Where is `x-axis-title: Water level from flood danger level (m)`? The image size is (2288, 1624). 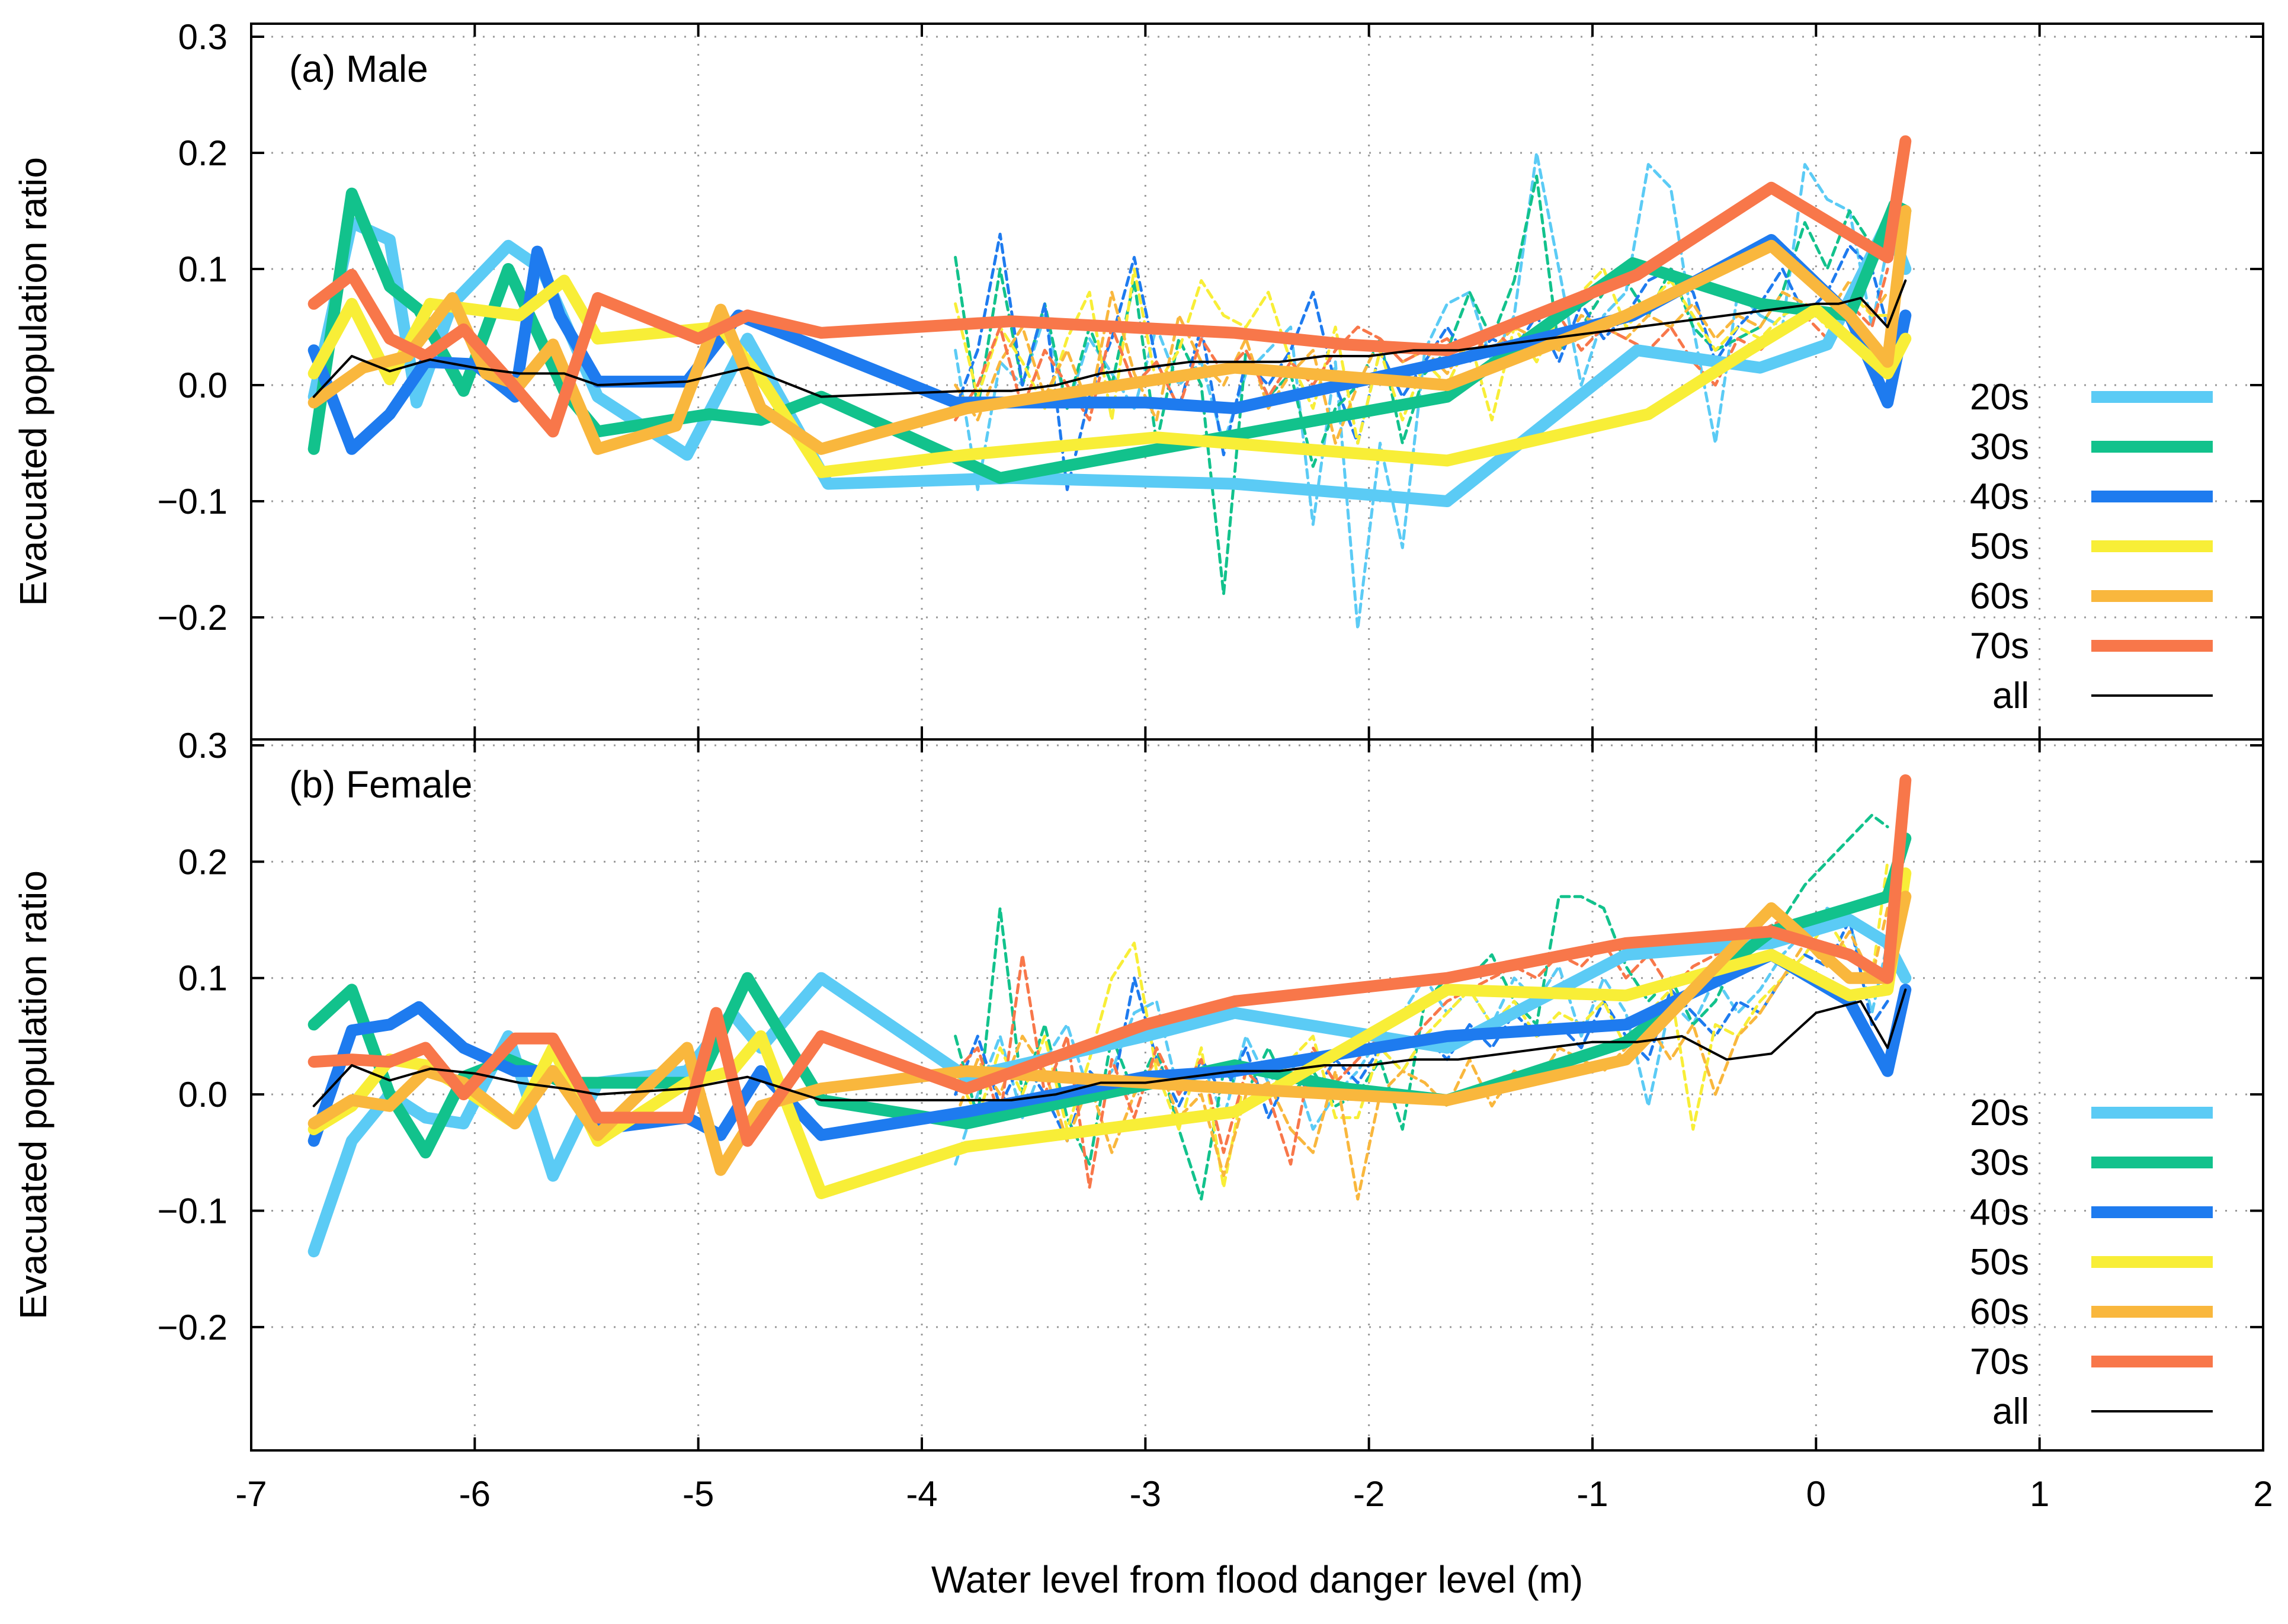
x-axis-title: Water level from flood danger level (m) is located at coordinates (1257, 1579).